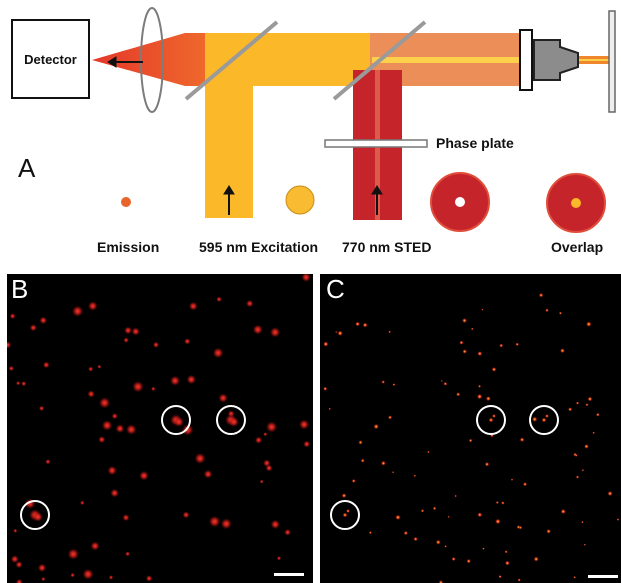 This screenshot has width=621, height=583. Describe the element at coordinates (125, 62) in the screenshot. I see `arrow-icon` at that location.